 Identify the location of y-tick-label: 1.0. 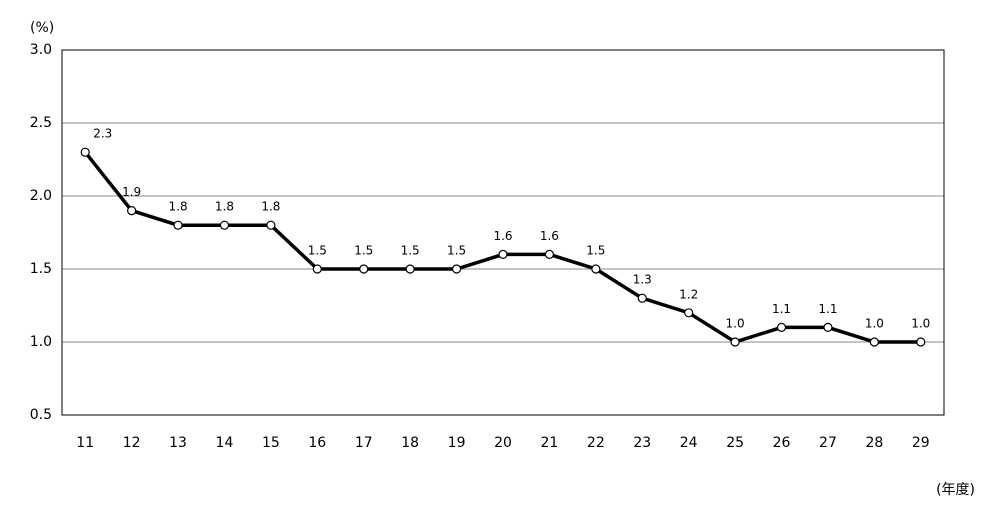
(41, 342).